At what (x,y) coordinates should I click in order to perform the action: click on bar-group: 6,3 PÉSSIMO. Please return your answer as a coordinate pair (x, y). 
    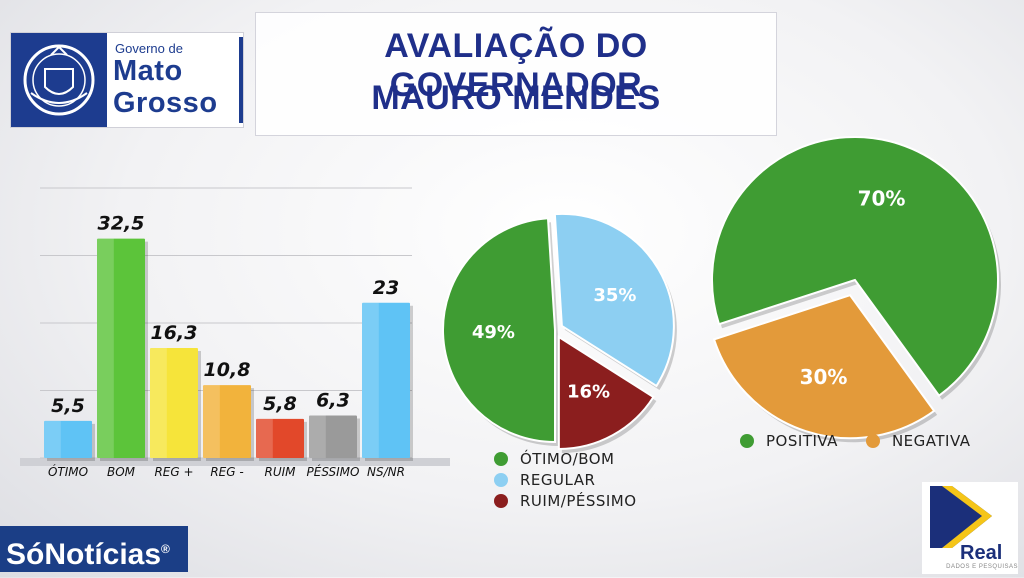
    Looking at the image, I should click on (333, 434).